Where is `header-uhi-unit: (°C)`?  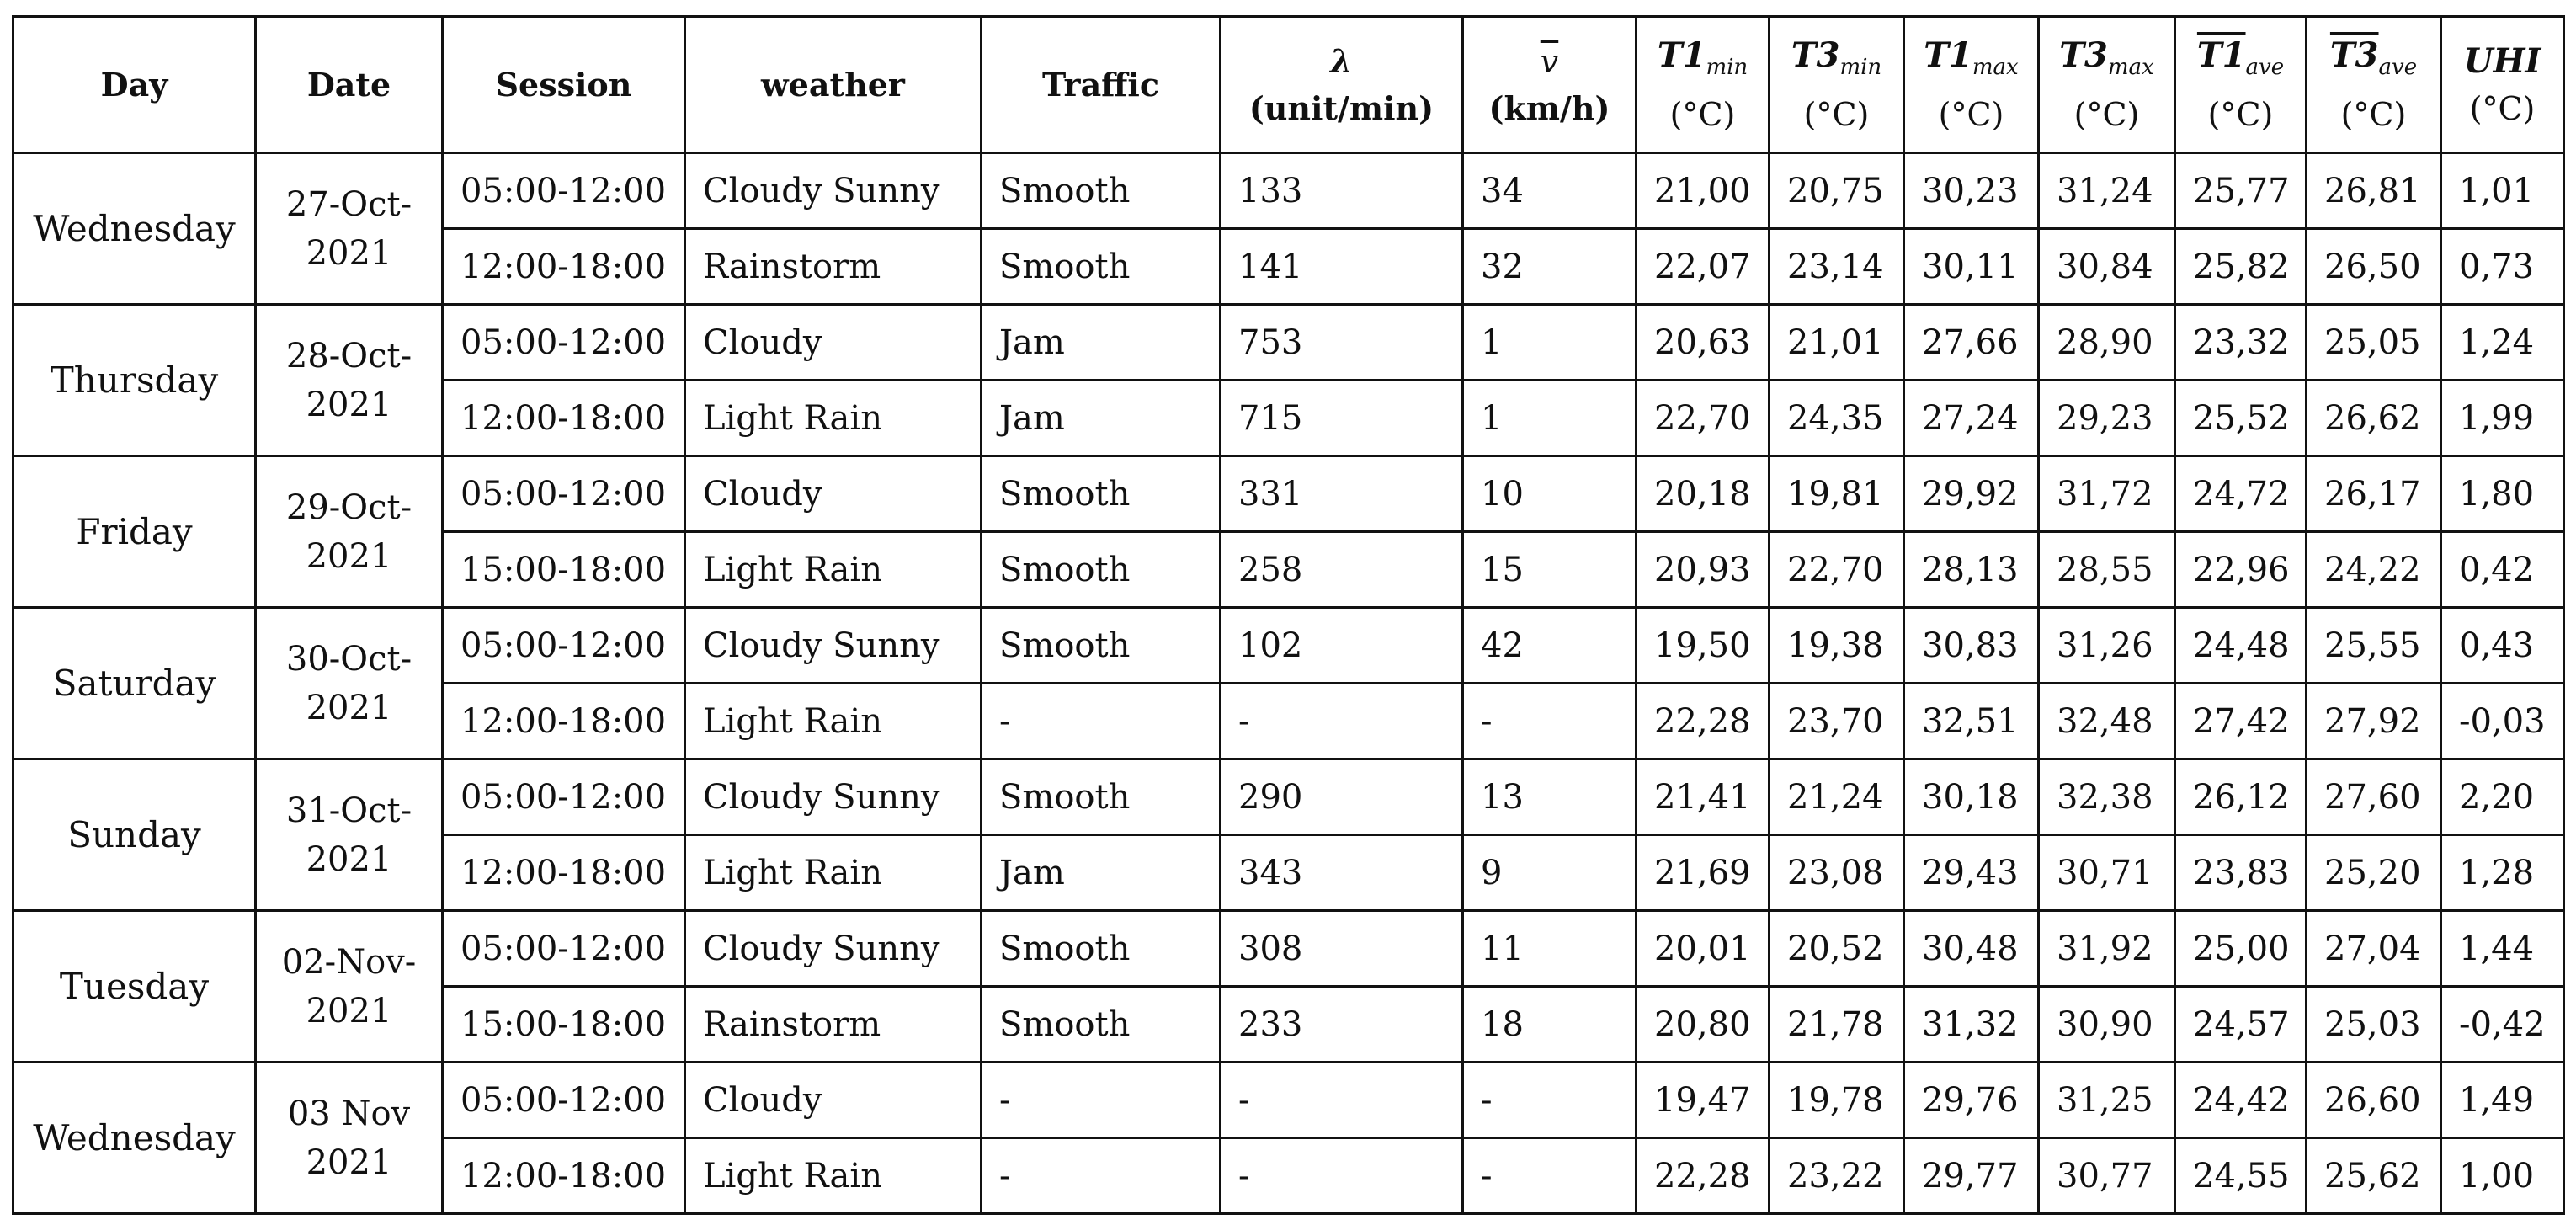 header-uhi-unit: (°C) is located at coordinates (2502, 108).